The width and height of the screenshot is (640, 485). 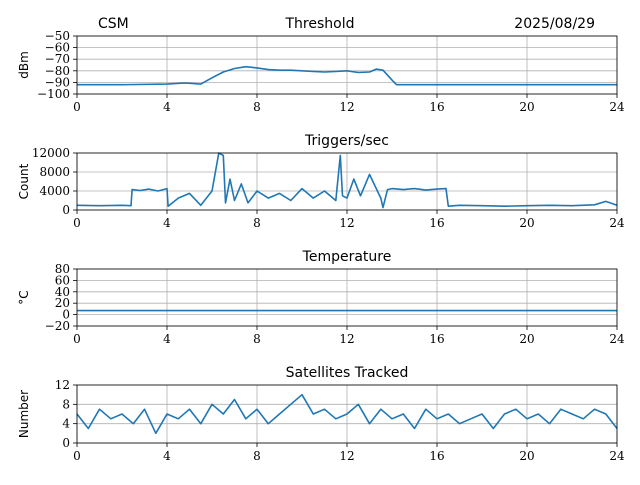 What do you see at coordinates (57, 36) in the screenshot?
I see `y-tick-label-5: −50` at bounding box center [57, 36].